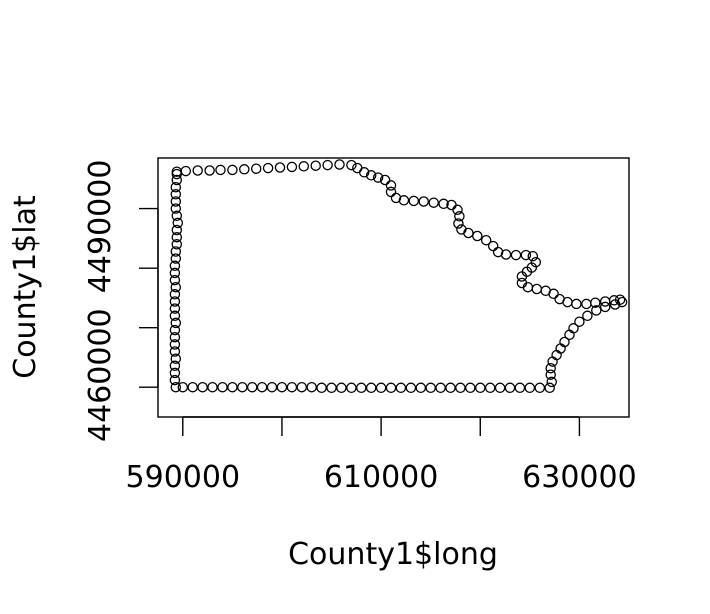 The image size is (710, 614). Describe the element at coordinates (121, 301) in the screenshot. I see `y-axis: 4460000 4490000` at that location.